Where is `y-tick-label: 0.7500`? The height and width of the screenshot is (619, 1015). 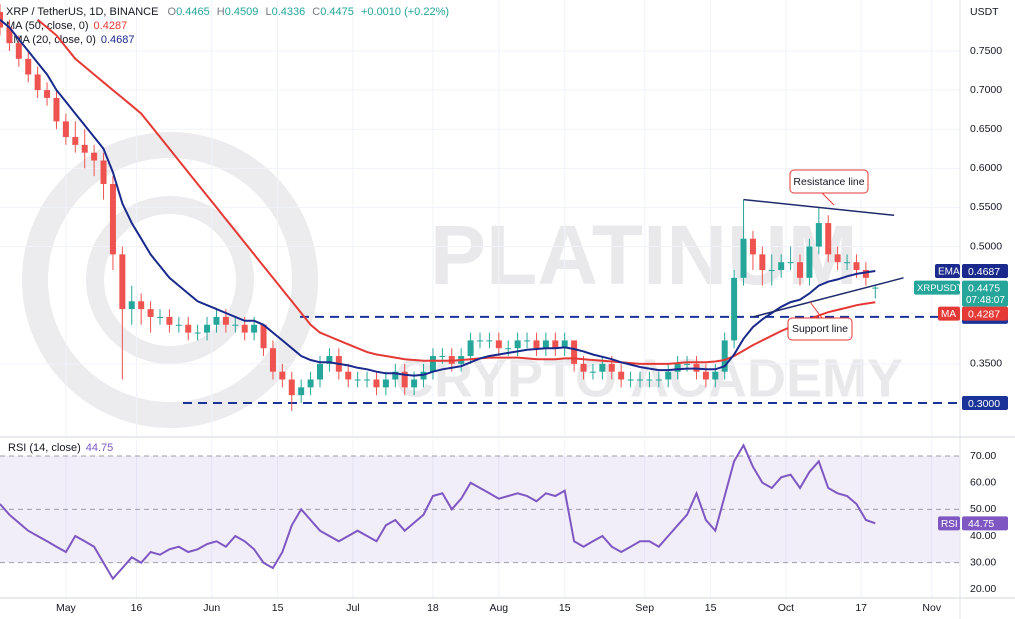 y-tick-label: 0.7500 is located at coordinates (986, 51).